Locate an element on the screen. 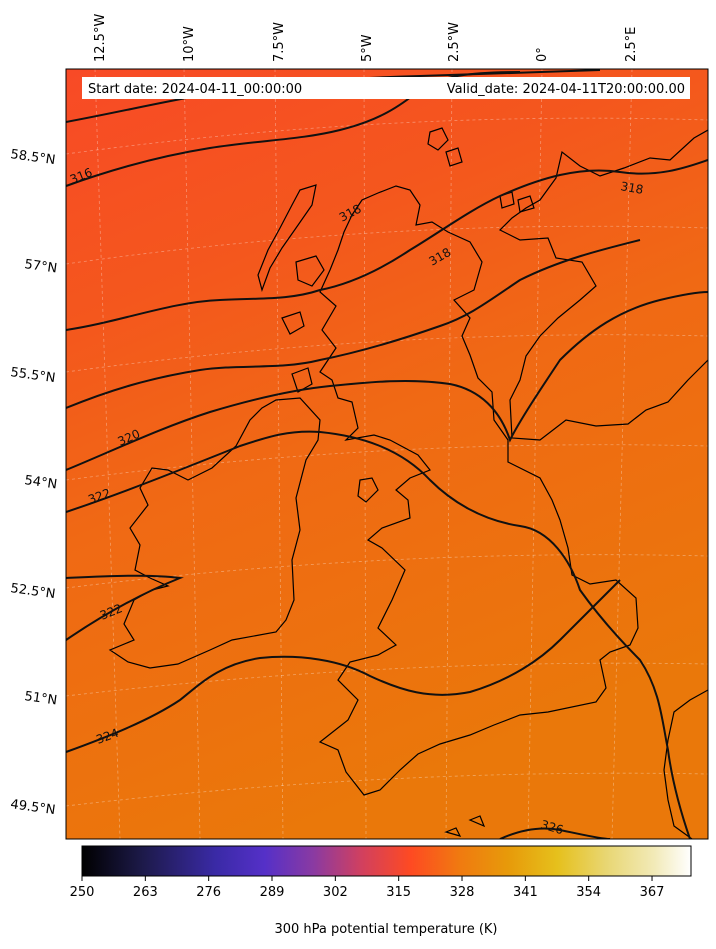  date-info-box is located at coordinates (386, 88).